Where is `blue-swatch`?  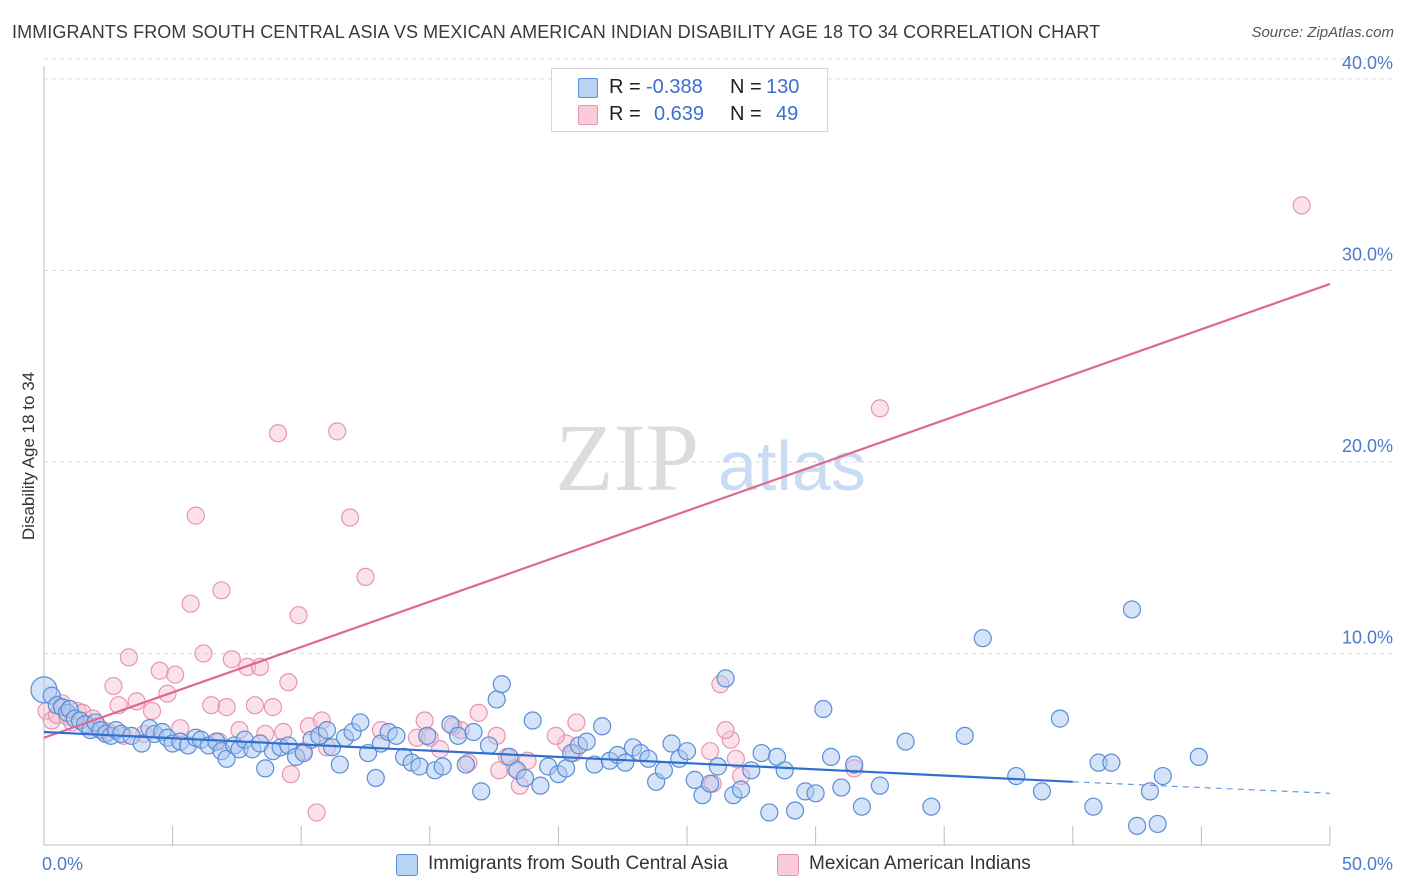
blue-swatch is located at coordinates (588, 88).